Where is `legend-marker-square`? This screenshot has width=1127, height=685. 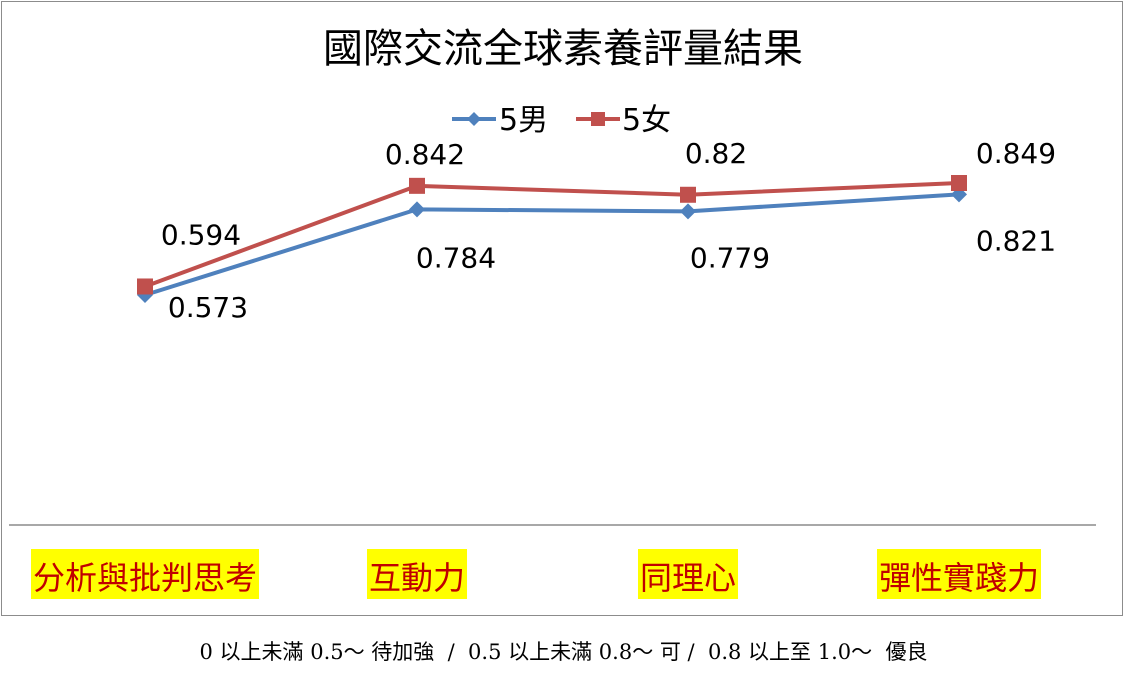
legend-marker-square is located at coordinates (598, 119).